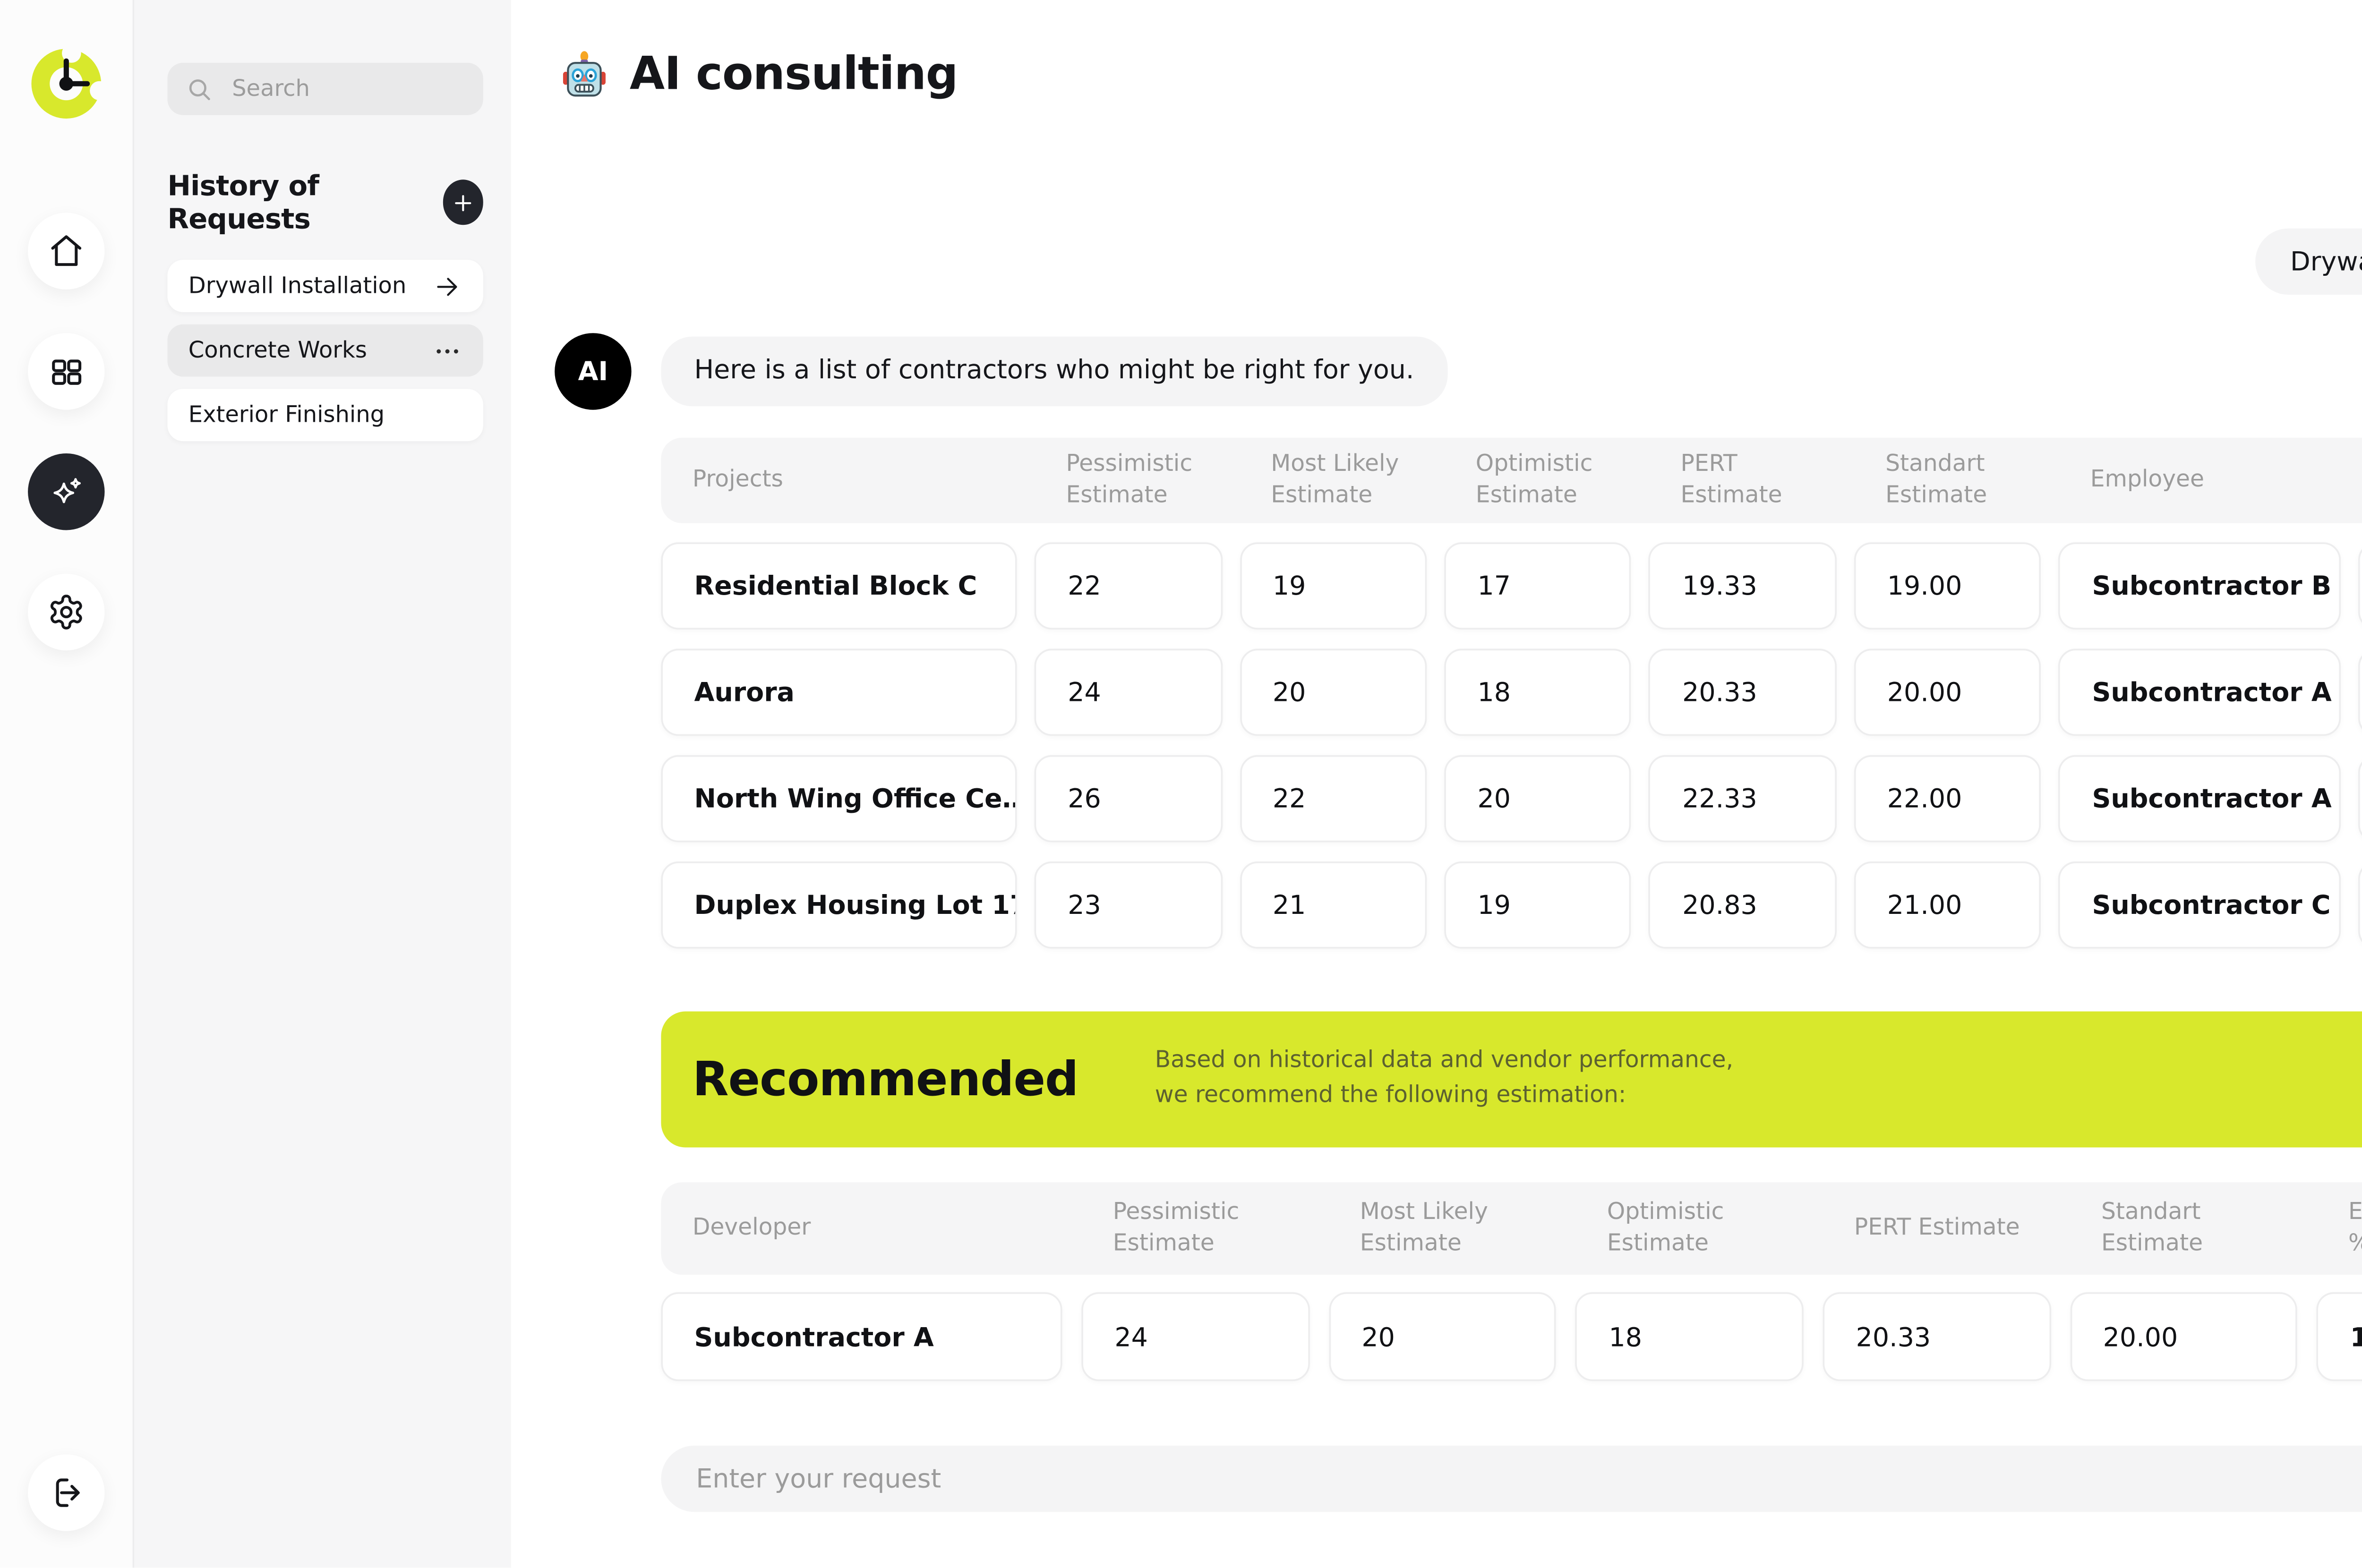 This screenshot has width=2362, height=1568. I want to click on search-input, so click(347, 89).